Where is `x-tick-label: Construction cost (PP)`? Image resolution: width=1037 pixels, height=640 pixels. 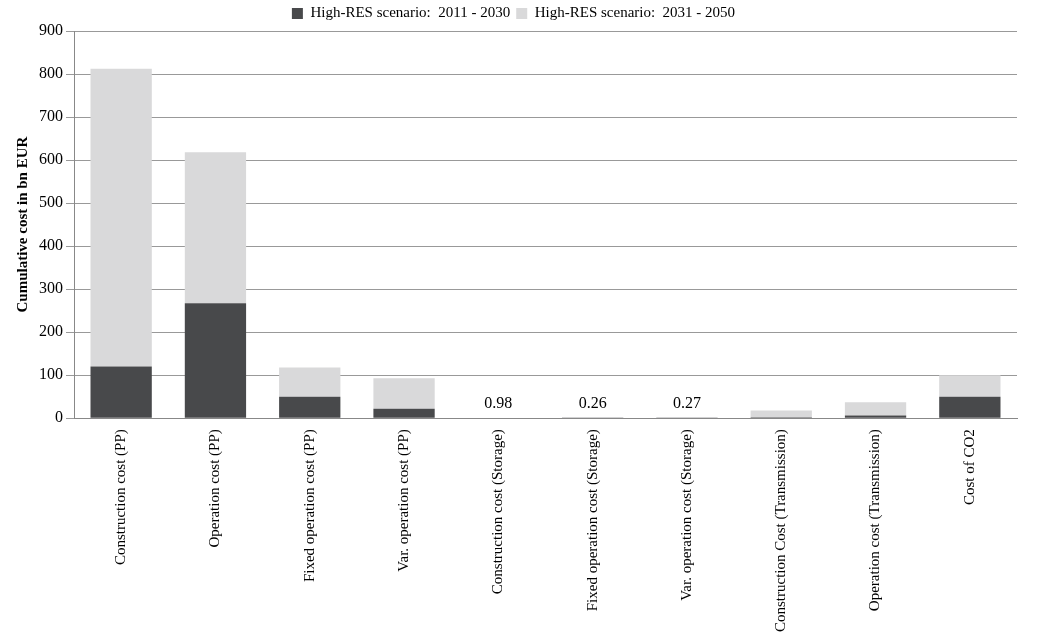 x-tick-label: Construction cost (PP) is located at coordinates (121, 497).